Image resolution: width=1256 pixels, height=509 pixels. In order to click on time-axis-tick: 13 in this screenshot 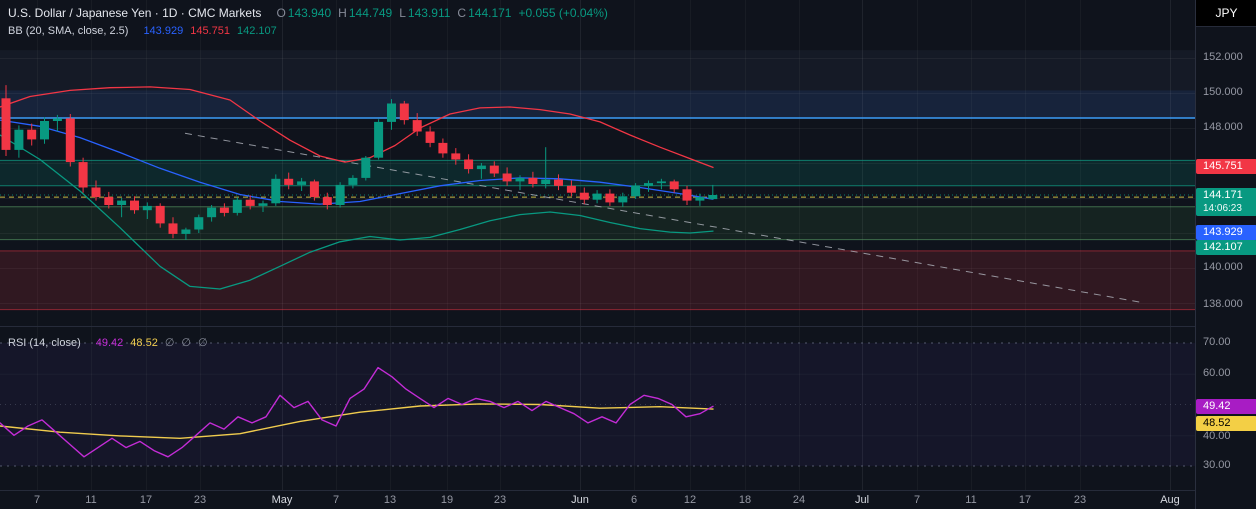, I will do `click(390, 500)`.